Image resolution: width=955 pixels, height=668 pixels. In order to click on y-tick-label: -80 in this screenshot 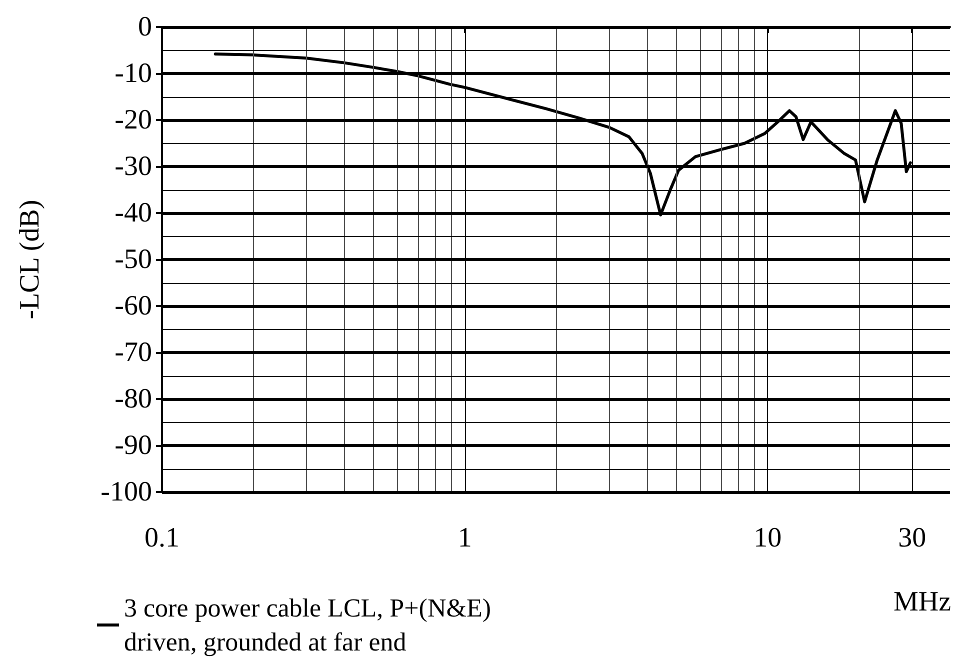, I will do `click(133, 399)`.